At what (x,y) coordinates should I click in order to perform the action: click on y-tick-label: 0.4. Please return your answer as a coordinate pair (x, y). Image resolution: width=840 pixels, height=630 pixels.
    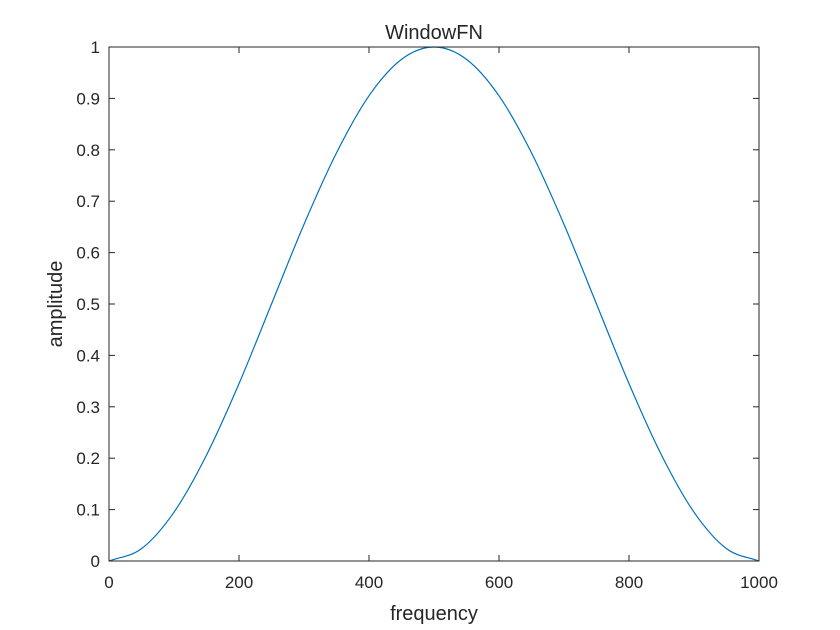
    Looking at the image, I should click on (88, 355).